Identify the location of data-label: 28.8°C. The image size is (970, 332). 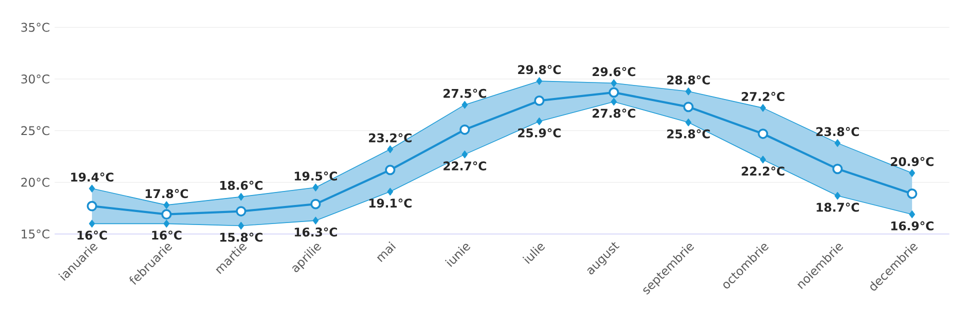
(688, 79).